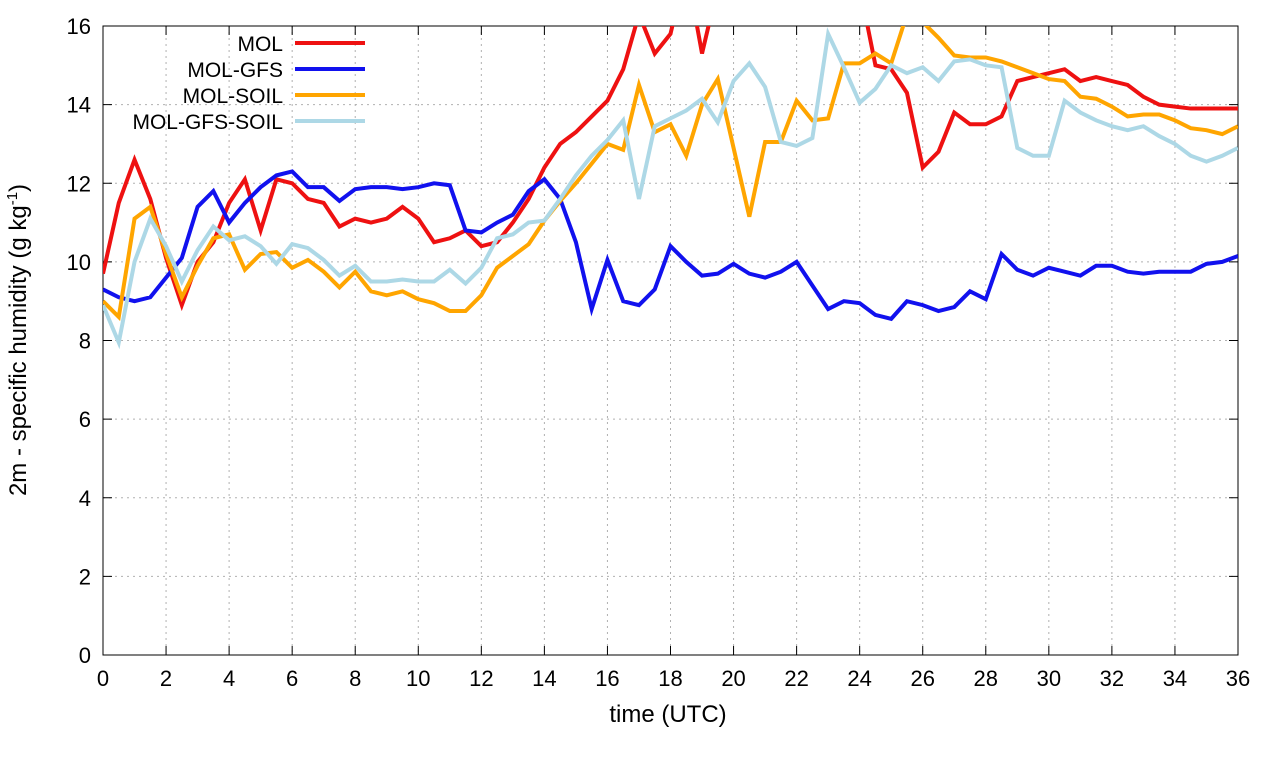  Describe the element at coordinates (1238, 678) in the screenshot. I see `x-tick-label: 36` at that location.